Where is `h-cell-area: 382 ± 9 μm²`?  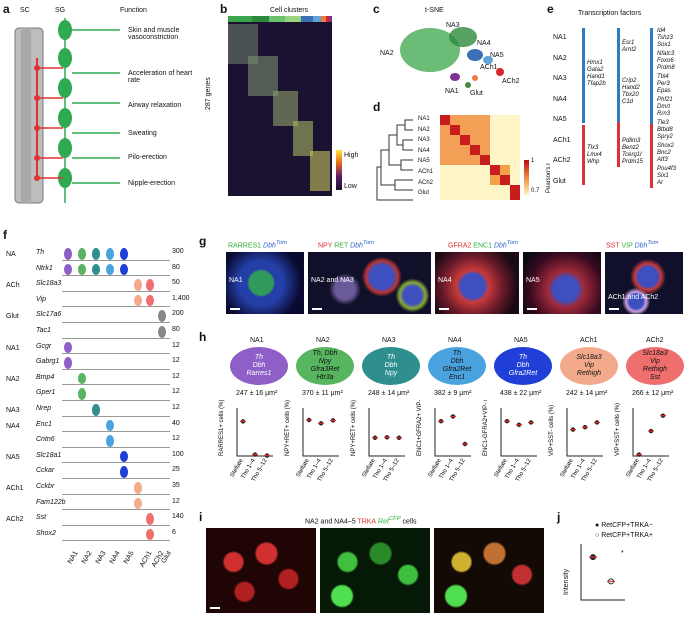
h-cell-area: 382 ± 9 μm² is located at coordinates (453, 393).